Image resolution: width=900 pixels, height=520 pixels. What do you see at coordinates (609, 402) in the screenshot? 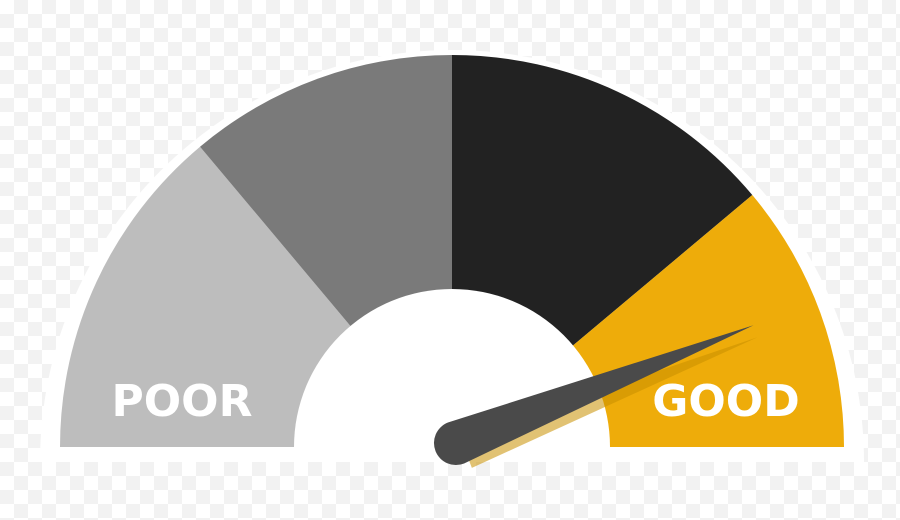
I see `needle-shadow` at bounding box center [609, 402].